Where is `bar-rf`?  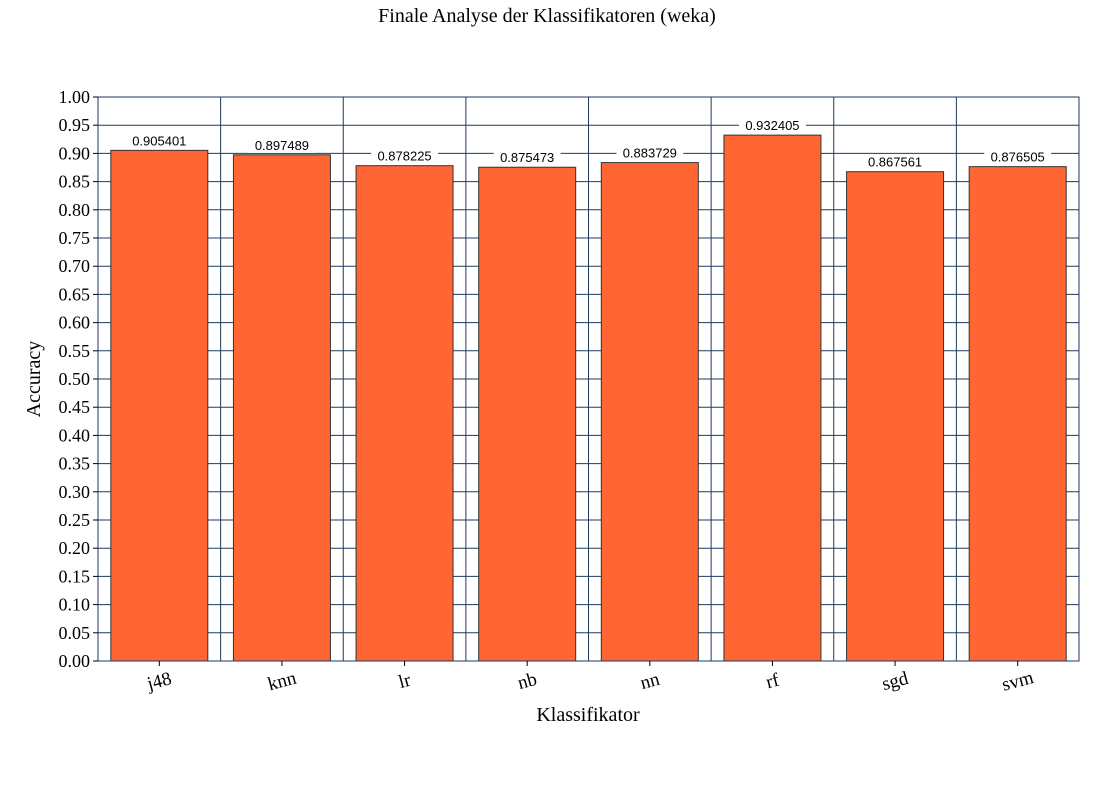
bar-rf is located at coordinates (772, 398).